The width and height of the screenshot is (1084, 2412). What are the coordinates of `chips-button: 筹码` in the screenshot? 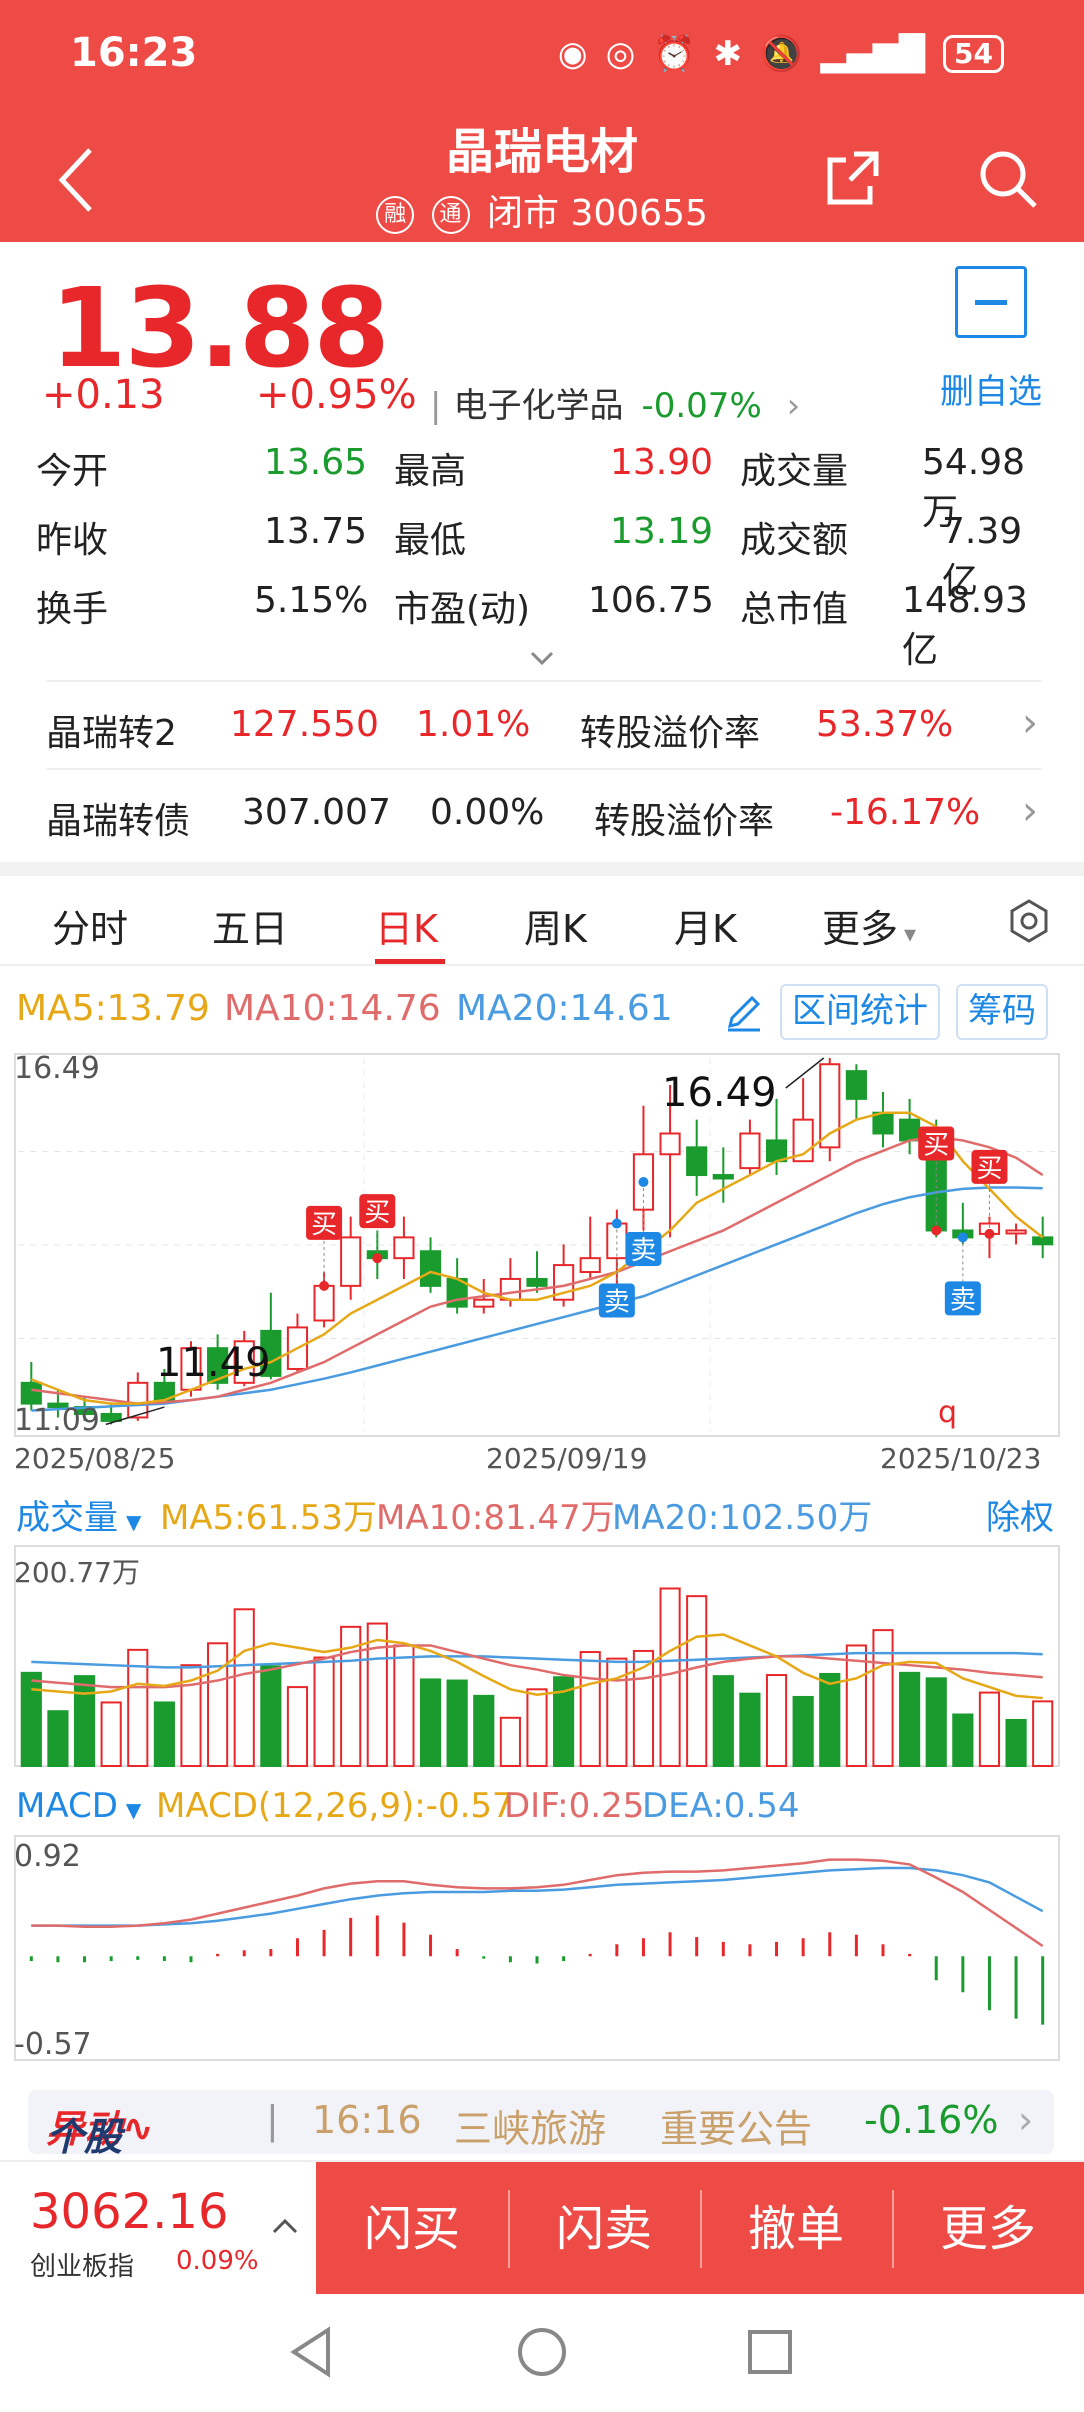 It's located at (1002, 1012).